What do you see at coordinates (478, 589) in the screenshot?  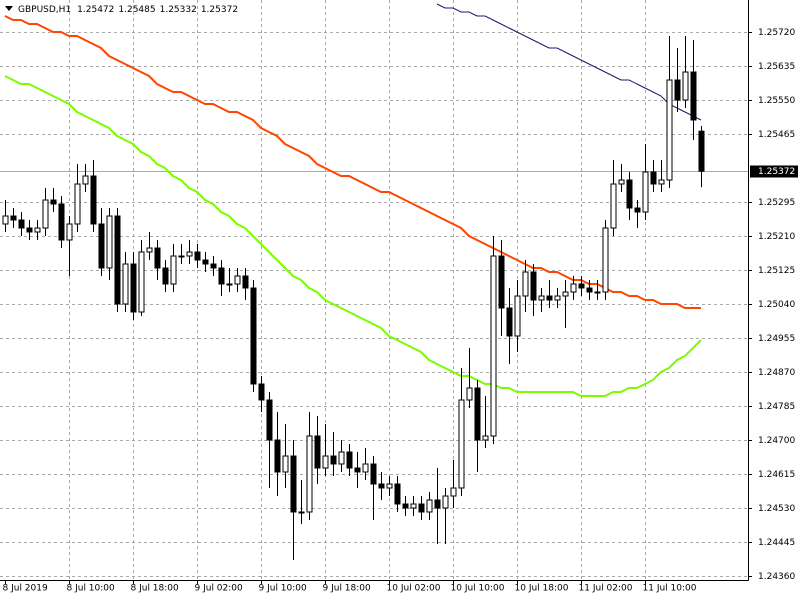 I see `x-tick-label: 10 Jul 10:00` at bounding box center [478, 589].